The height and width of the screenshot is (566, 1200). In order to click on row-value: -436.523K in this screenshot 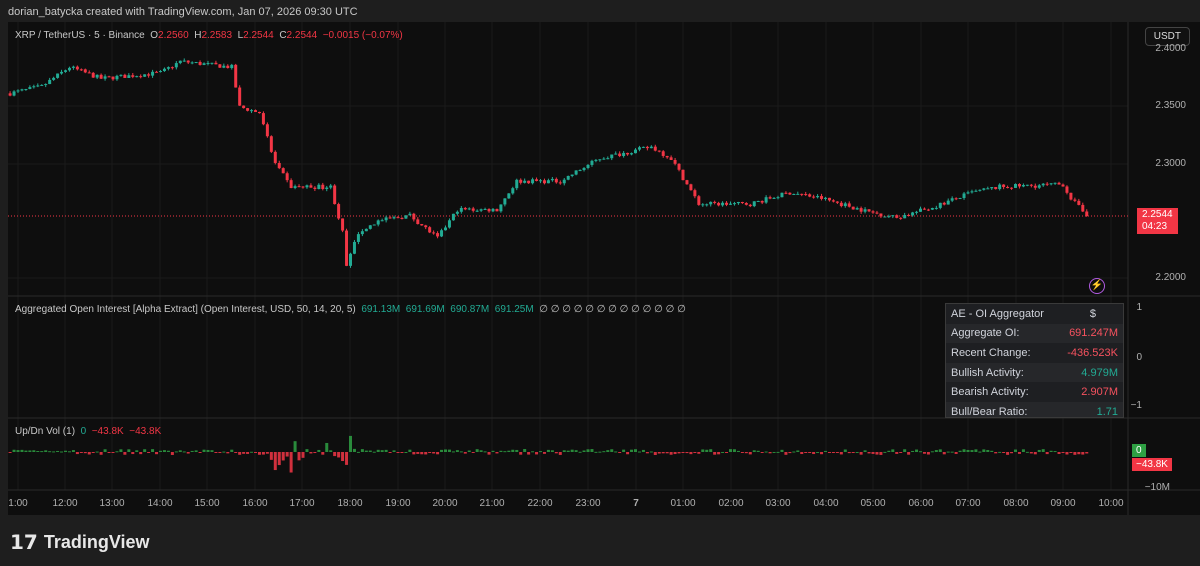, I will do `click(1092, 352)`.